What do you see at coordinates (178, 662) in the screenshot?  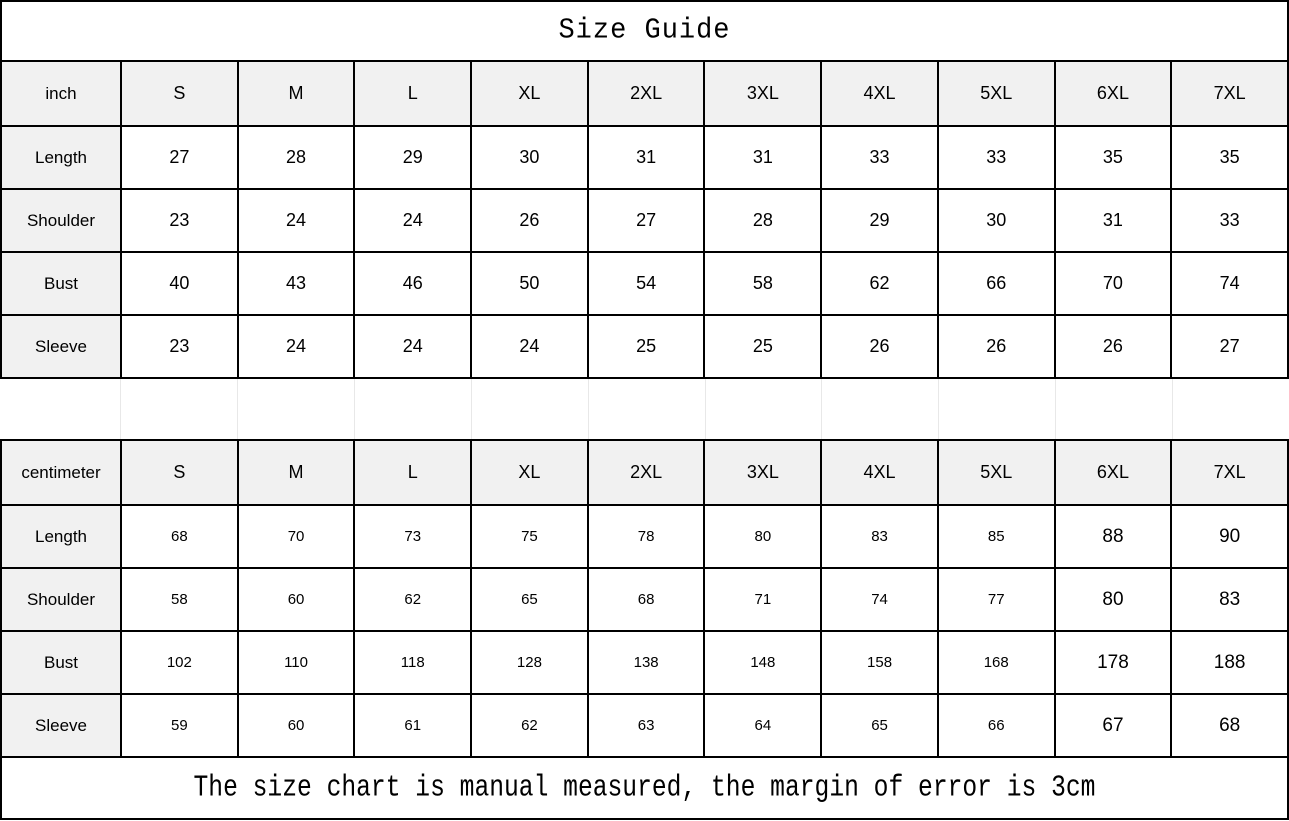 I see `measurement-value-cell: 102` at bounding box center [178, 662].